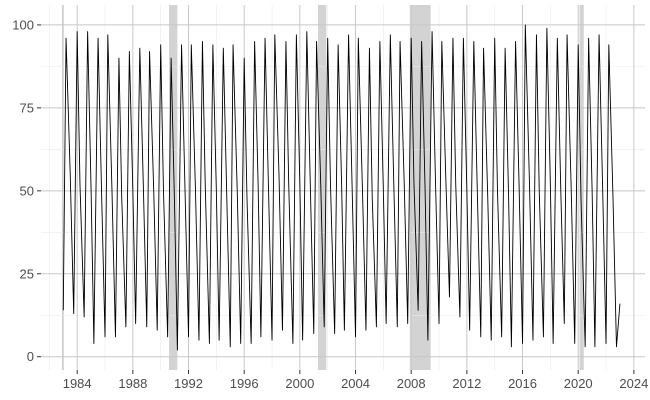 Image resolution: width=650 pixels, height=400 pixels. Describe the element at coordinates (355, 383) in the screenshot. I see `x-tick-label: 2004` at that location.